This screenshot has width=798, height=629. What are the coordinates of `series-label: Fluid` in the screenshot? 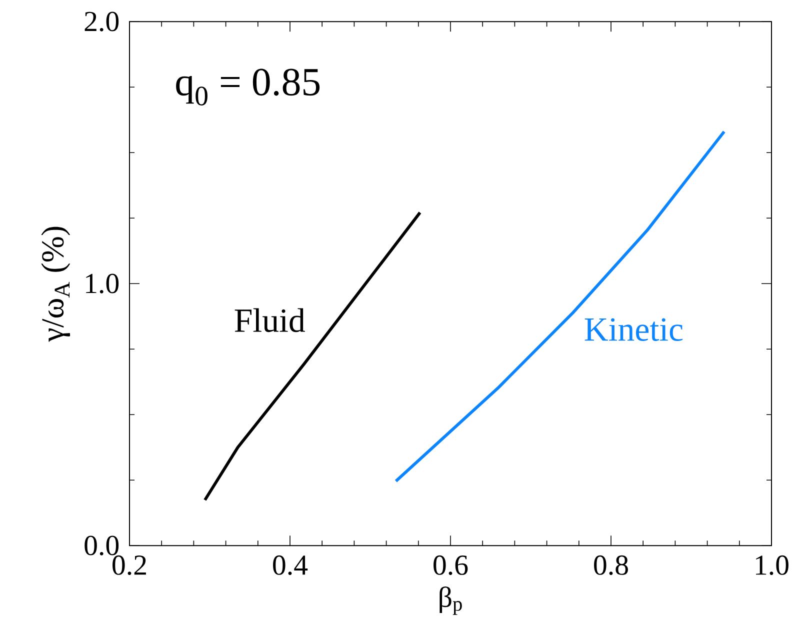 It's located at (269, 320).